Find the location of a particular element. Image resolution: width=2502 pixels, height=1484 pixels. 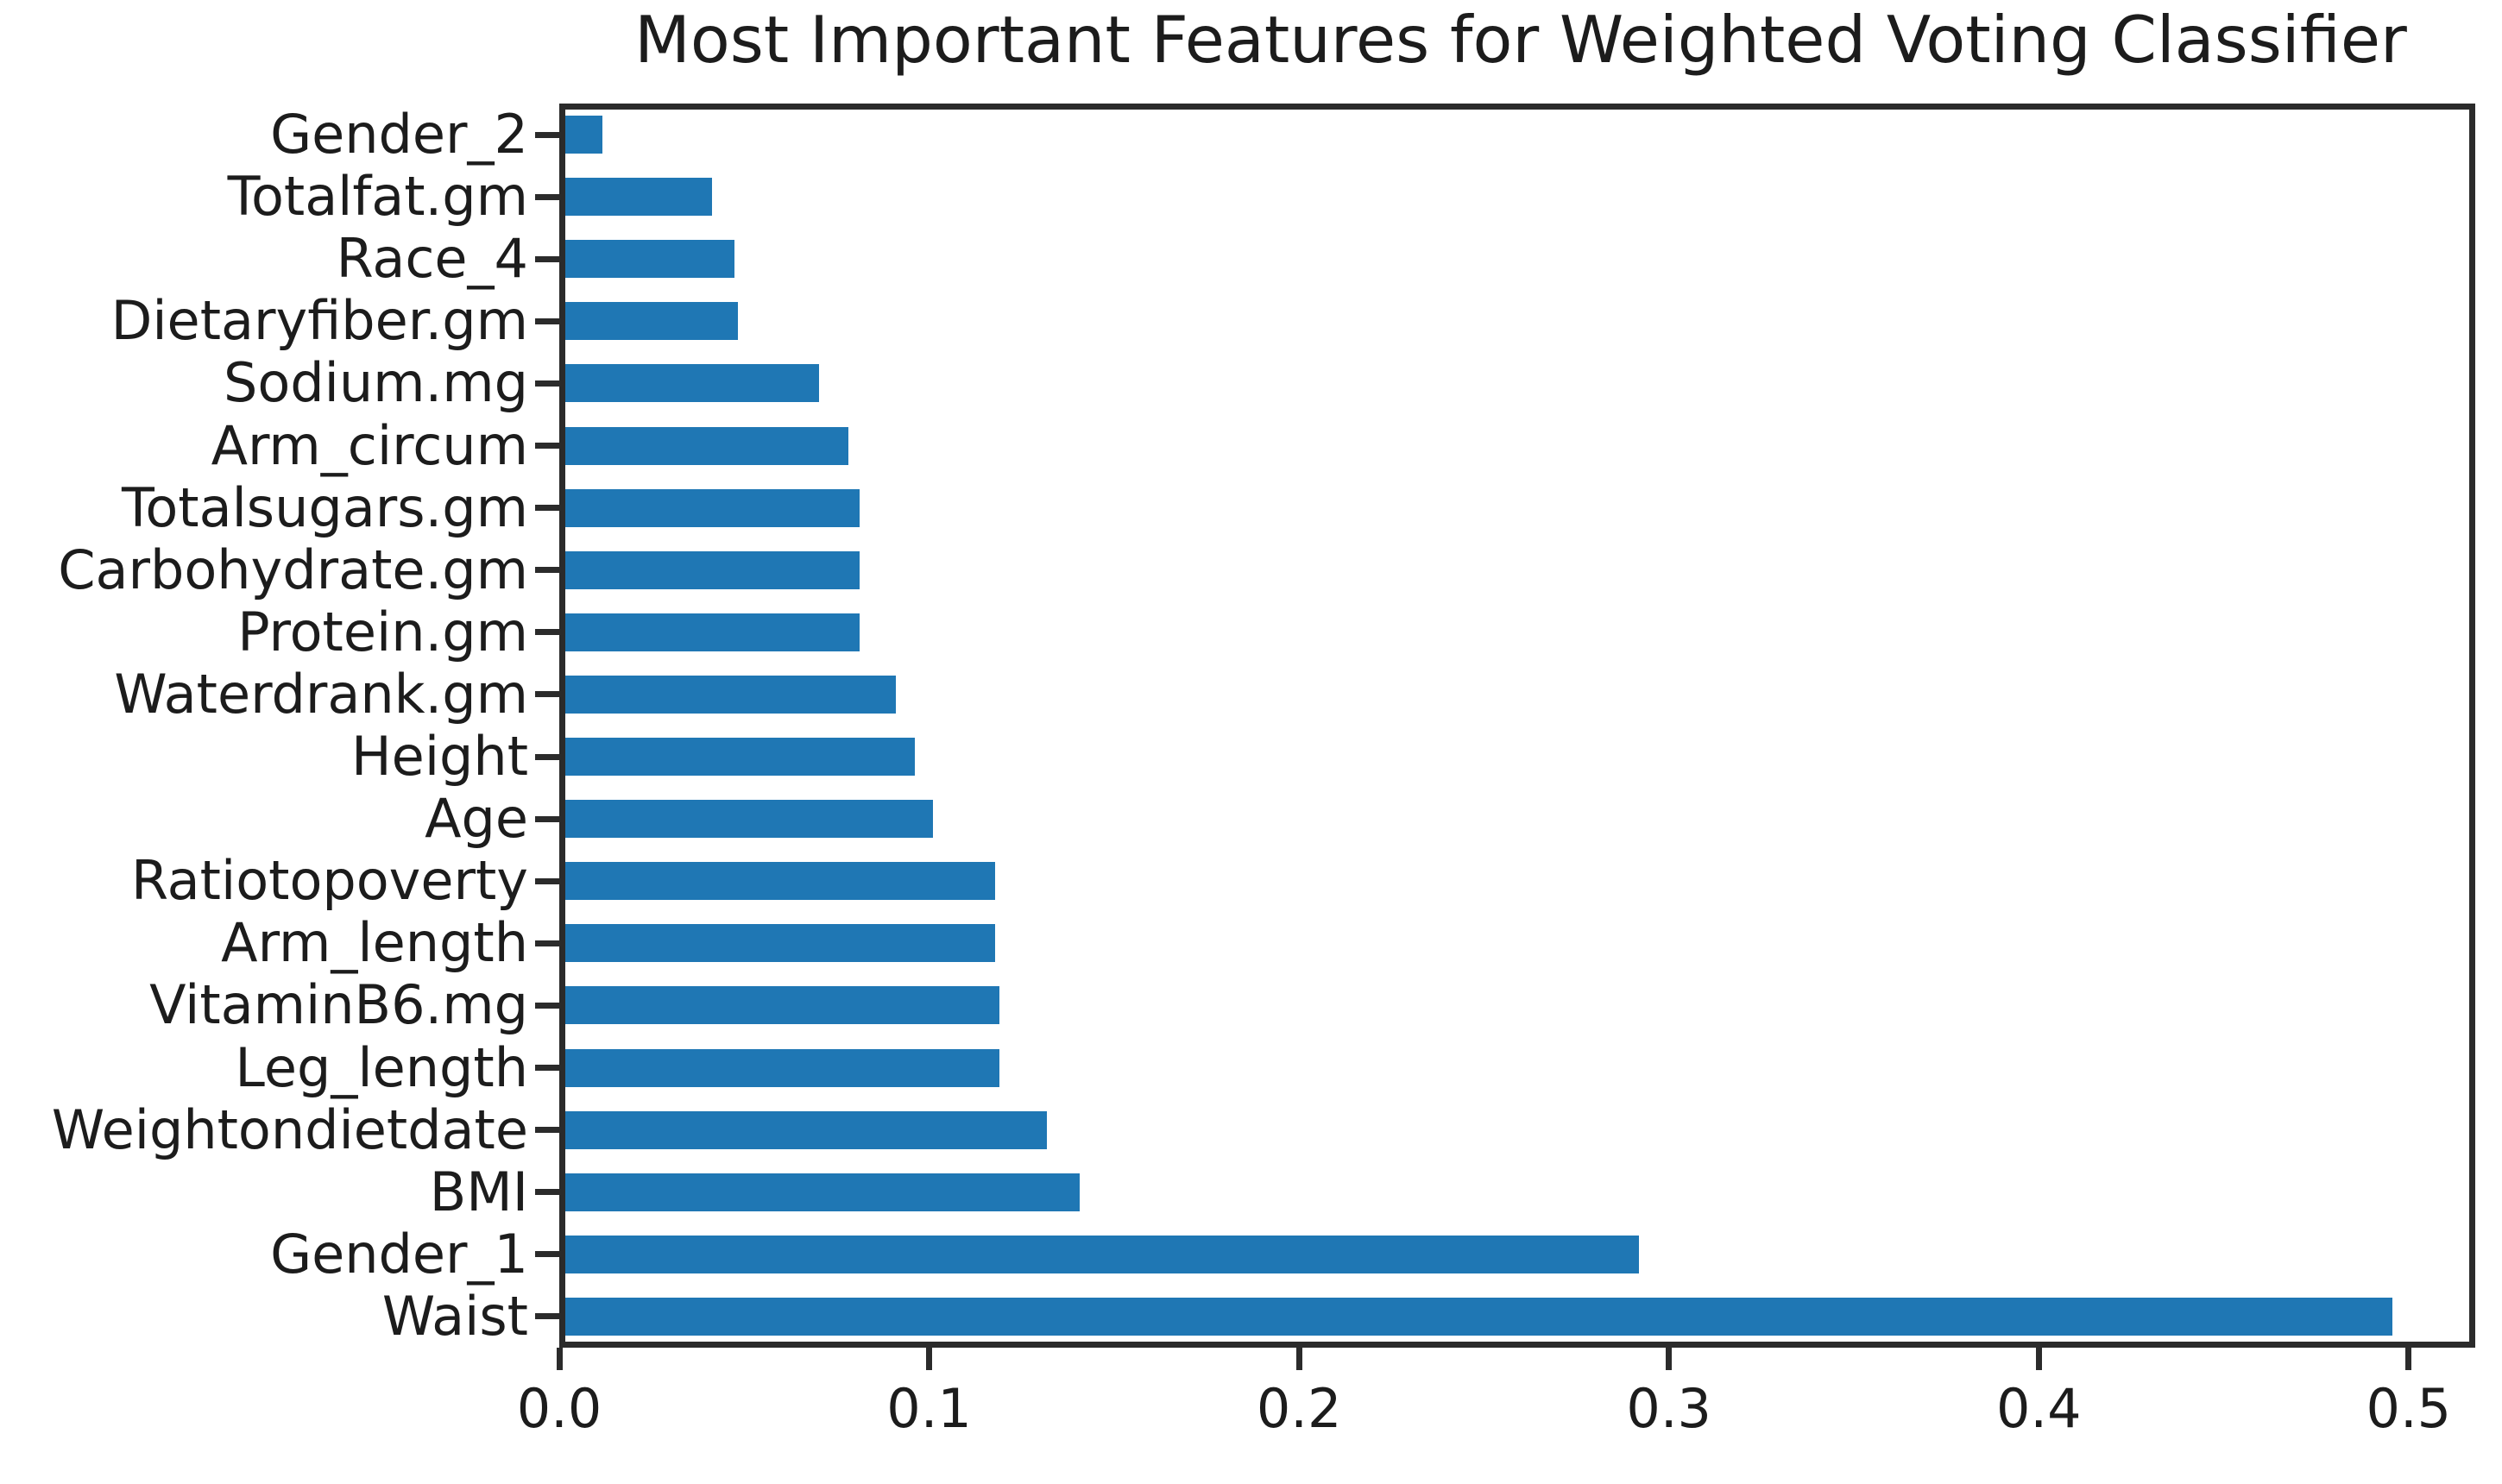

y-tick-label: BMI is located at coordinates (478, 1191).